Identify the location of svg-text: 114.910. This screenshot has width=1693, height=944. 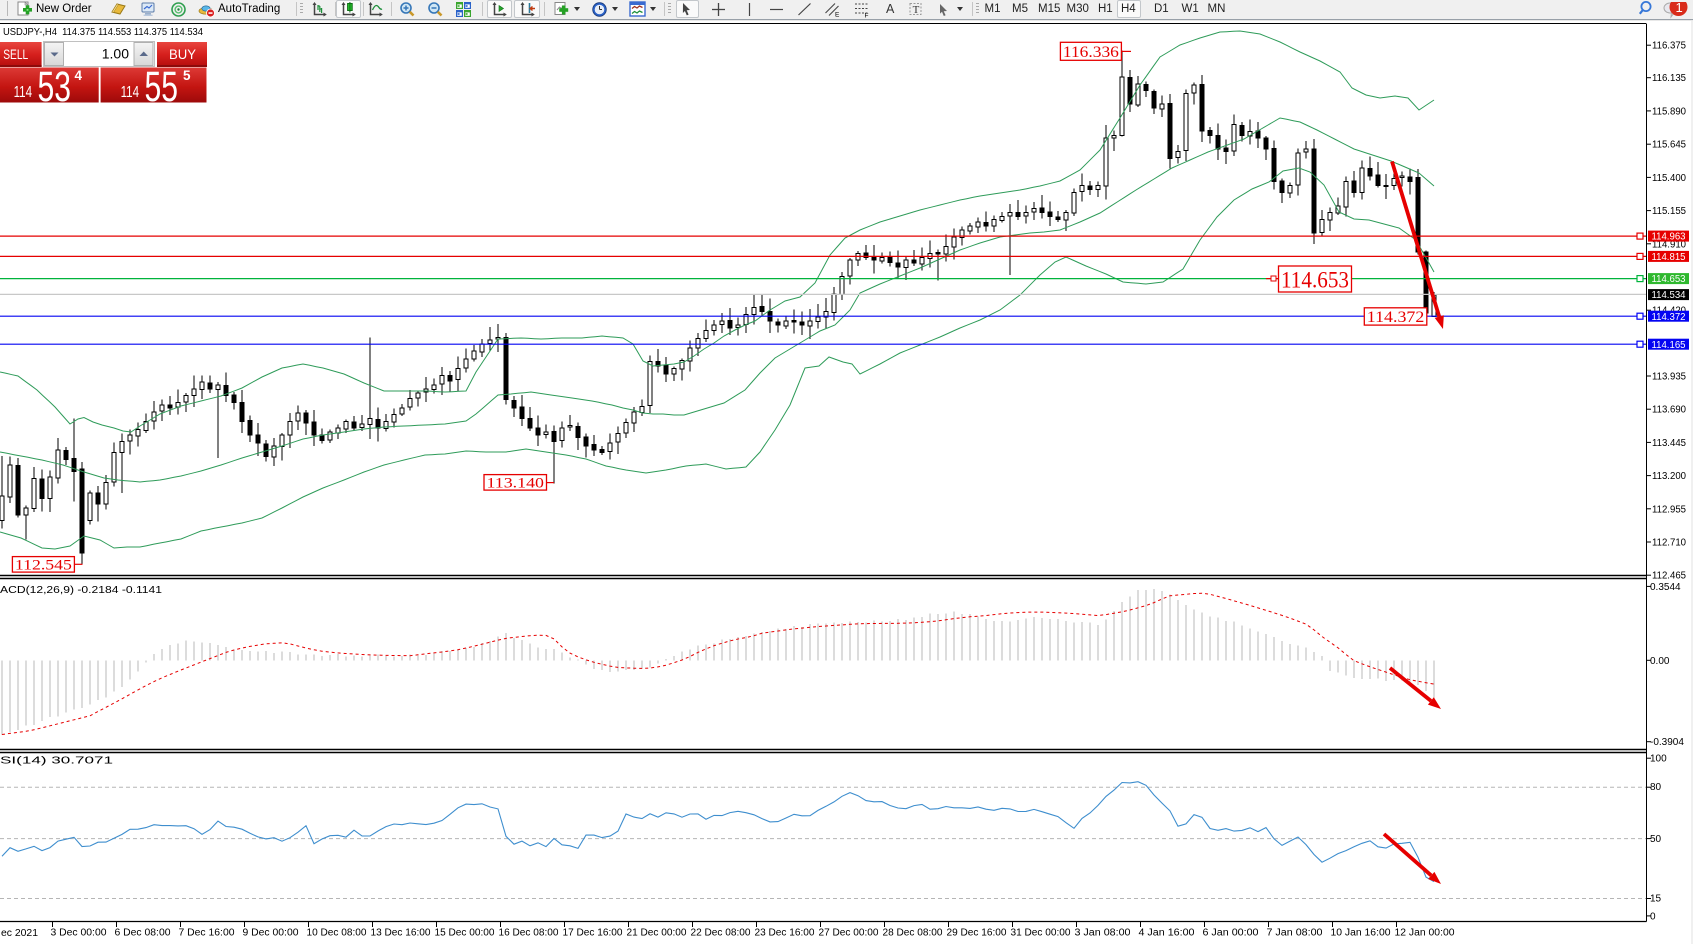
(1669, 244).